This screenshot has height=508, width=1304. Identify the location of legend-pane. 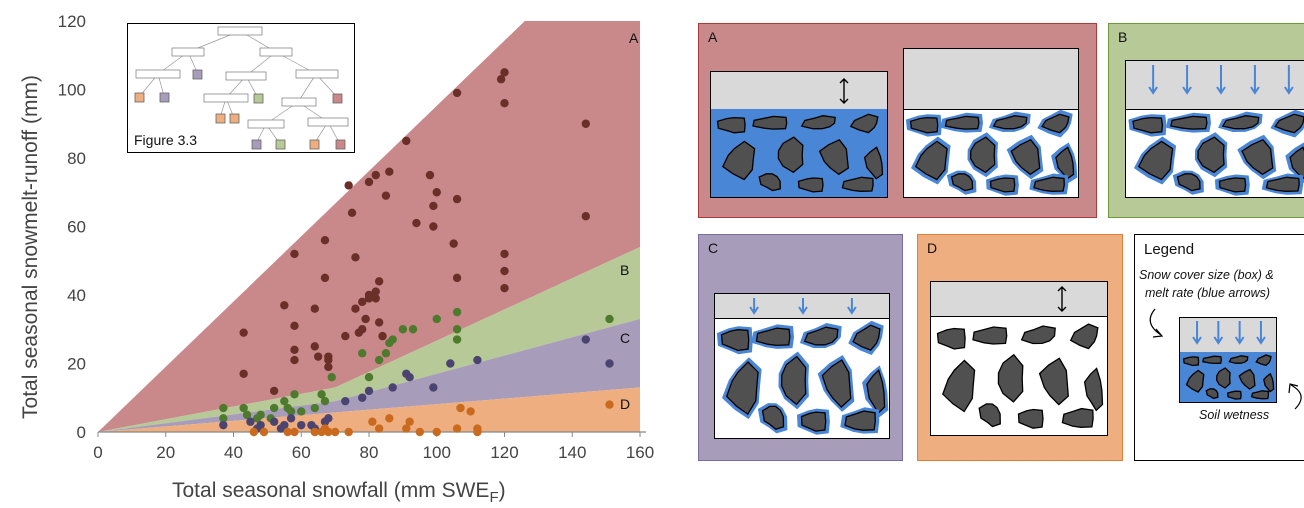
(1228, 360).